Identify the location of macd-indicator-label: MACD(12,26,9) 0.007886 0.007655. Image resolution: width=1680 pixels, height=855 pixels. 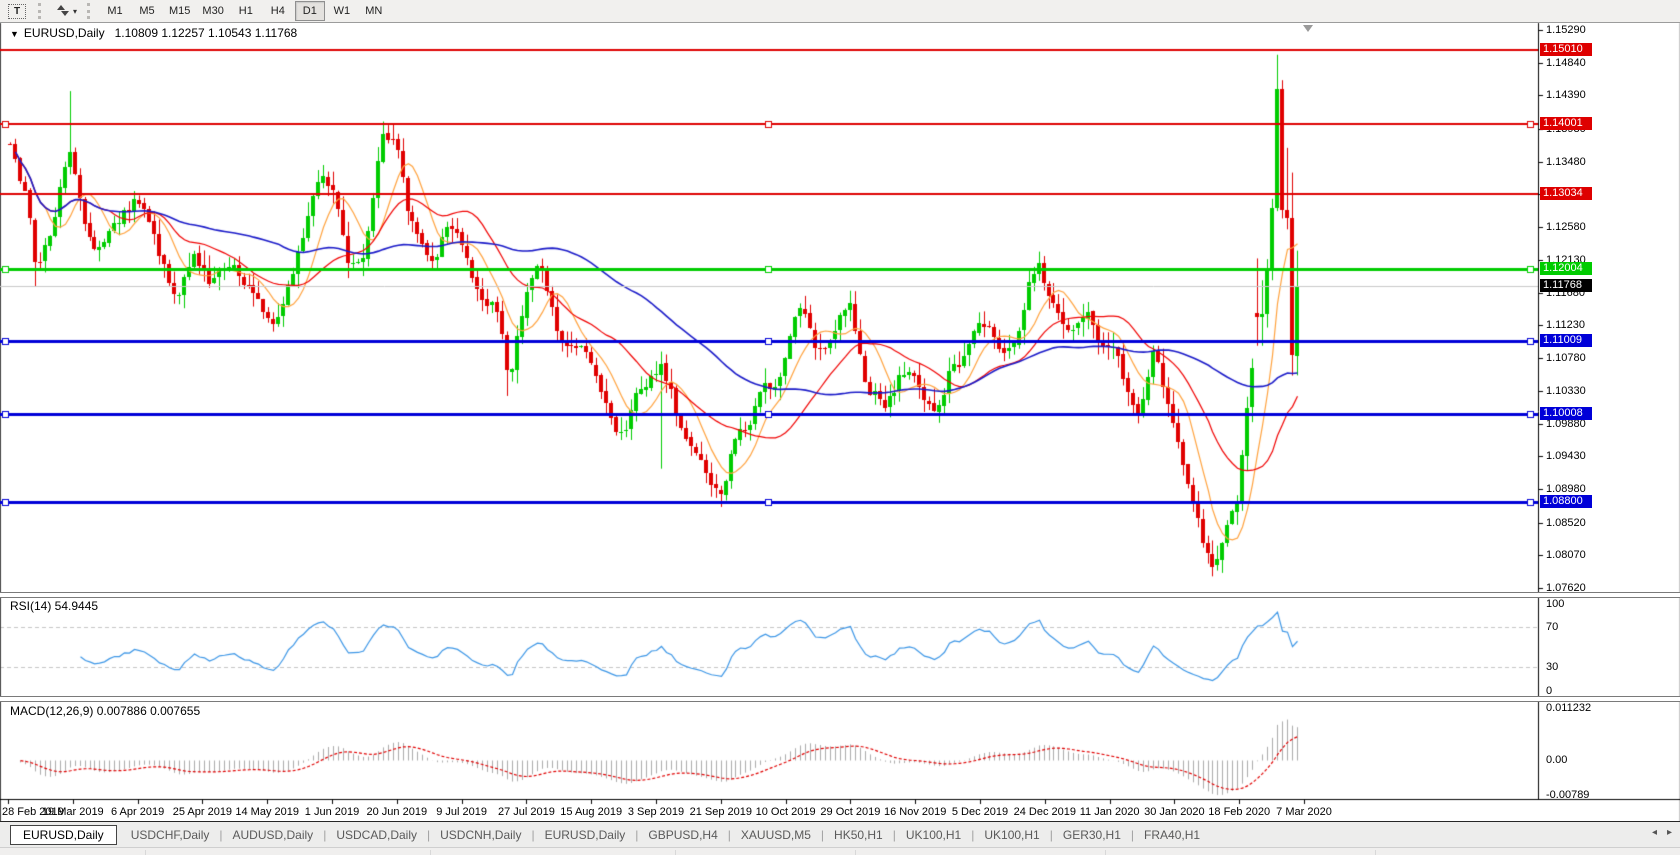
(105, 711).